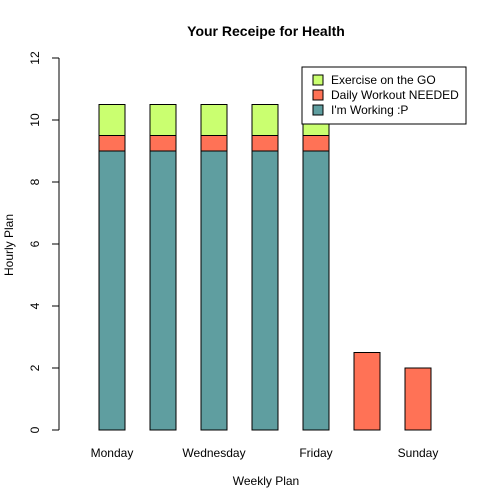 The image size is (504, 504). Describe the element at coordinates (316, 290) in the screenshot. I see `bar-friday-i-m-working-p` at that location.